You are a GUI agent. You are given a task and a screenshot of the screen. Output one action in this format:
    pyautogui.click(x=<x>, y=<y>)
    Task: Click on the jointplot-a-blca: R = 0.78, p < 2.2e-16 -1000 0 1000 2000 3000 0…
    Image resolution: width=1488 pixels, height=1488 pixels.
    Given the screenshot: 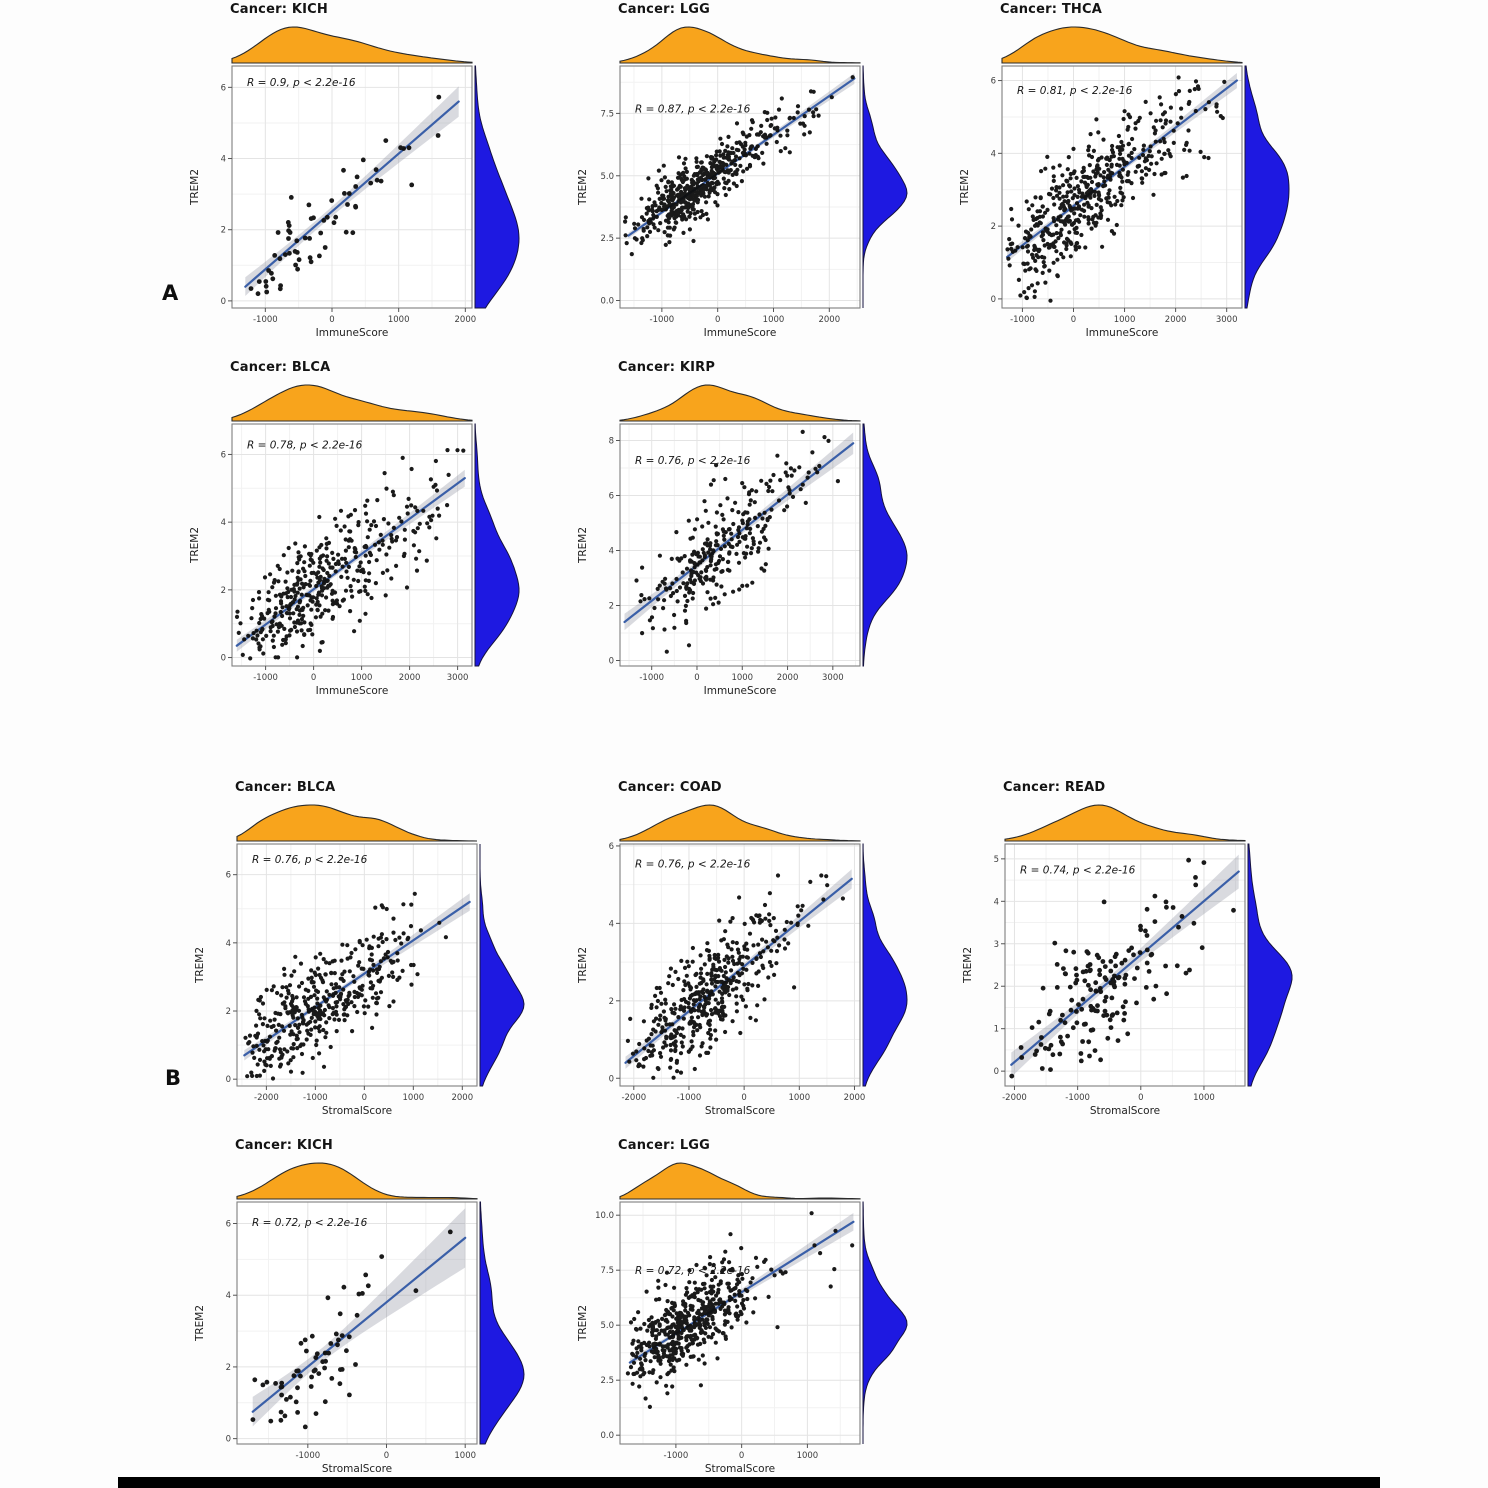 What is the action you would take?
    pyautogui.click(x=360, y=537)
    